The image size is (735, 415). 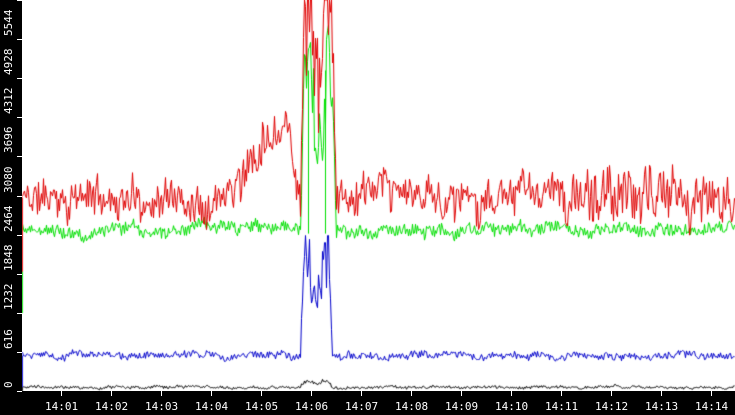 What do you see at coordinates (8, 384) in the screenshot?
I see `y-tick-label: 0` at bounding box center [8, 384].